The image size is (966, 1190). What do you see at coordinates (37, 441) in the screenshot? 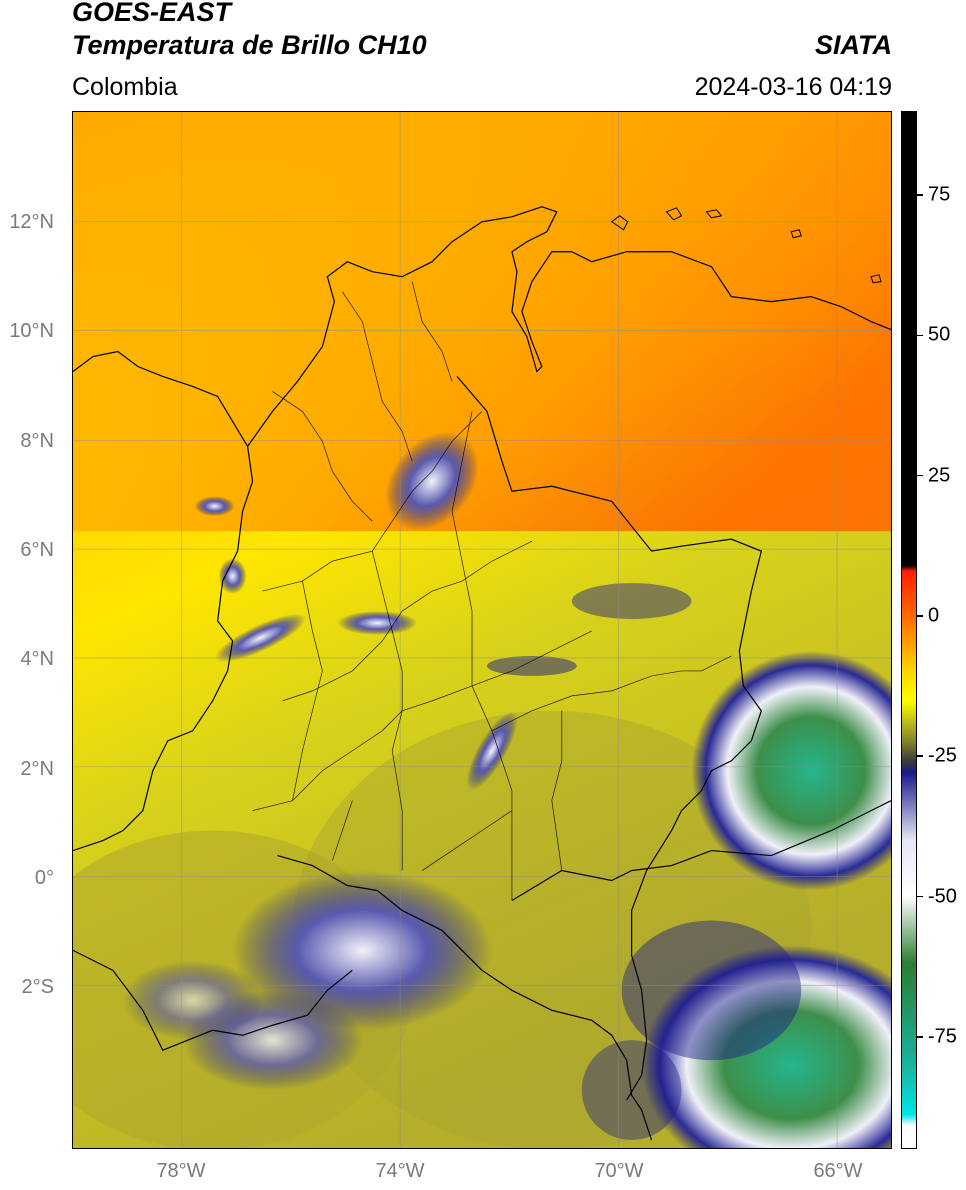
I see `lat-label-8n: 8°N` at bounding box center [37, 441].